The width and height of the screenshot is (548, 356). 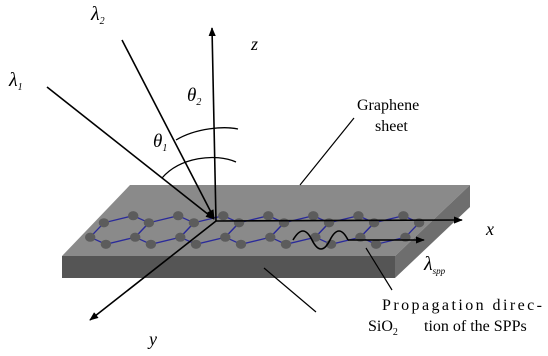 I want to click on lambda2-label: λ2, so click(x=97, y=15).